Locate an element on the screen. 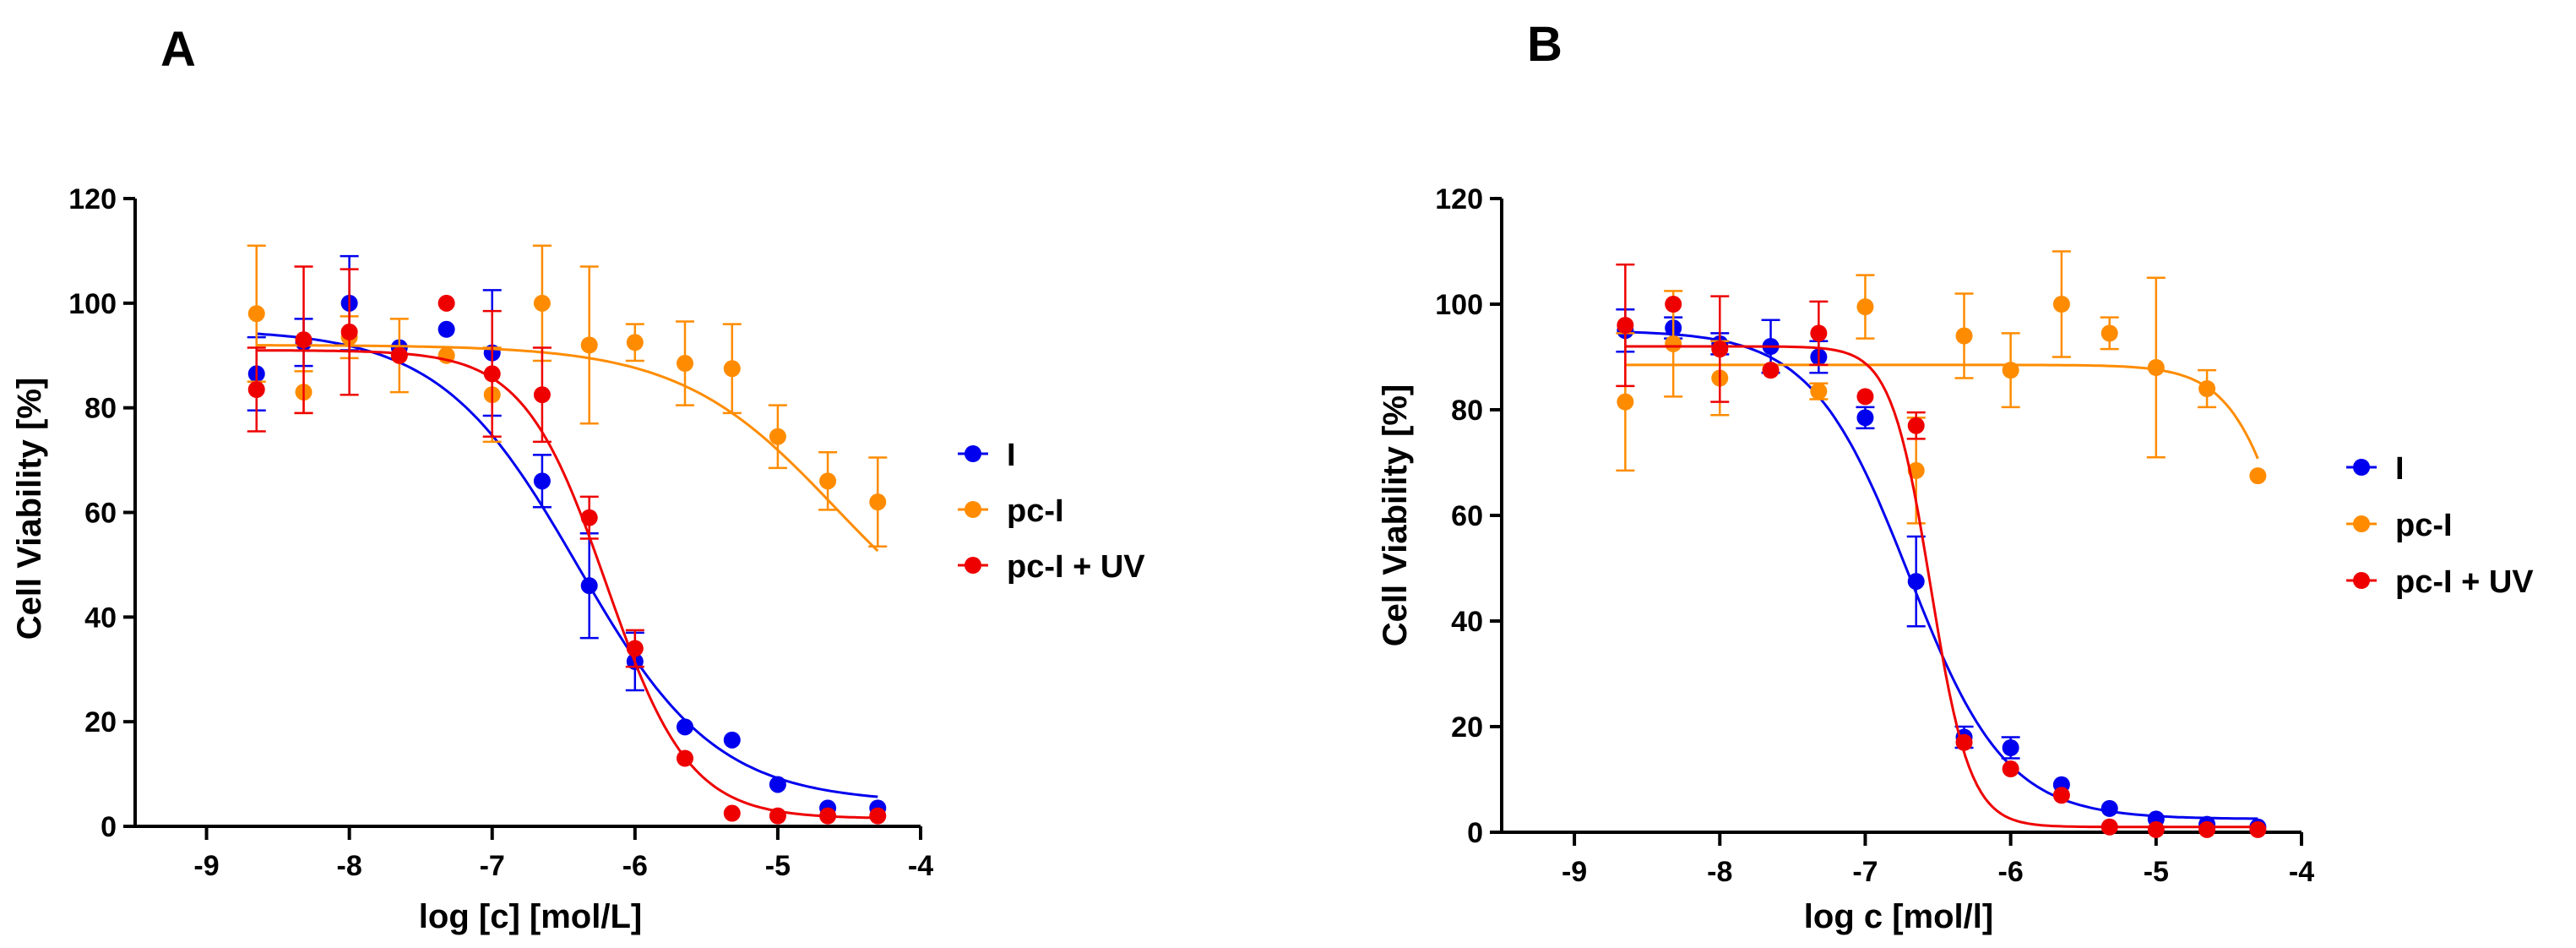  chart-b-legend-label: I is located at coordinates (2400, 469).